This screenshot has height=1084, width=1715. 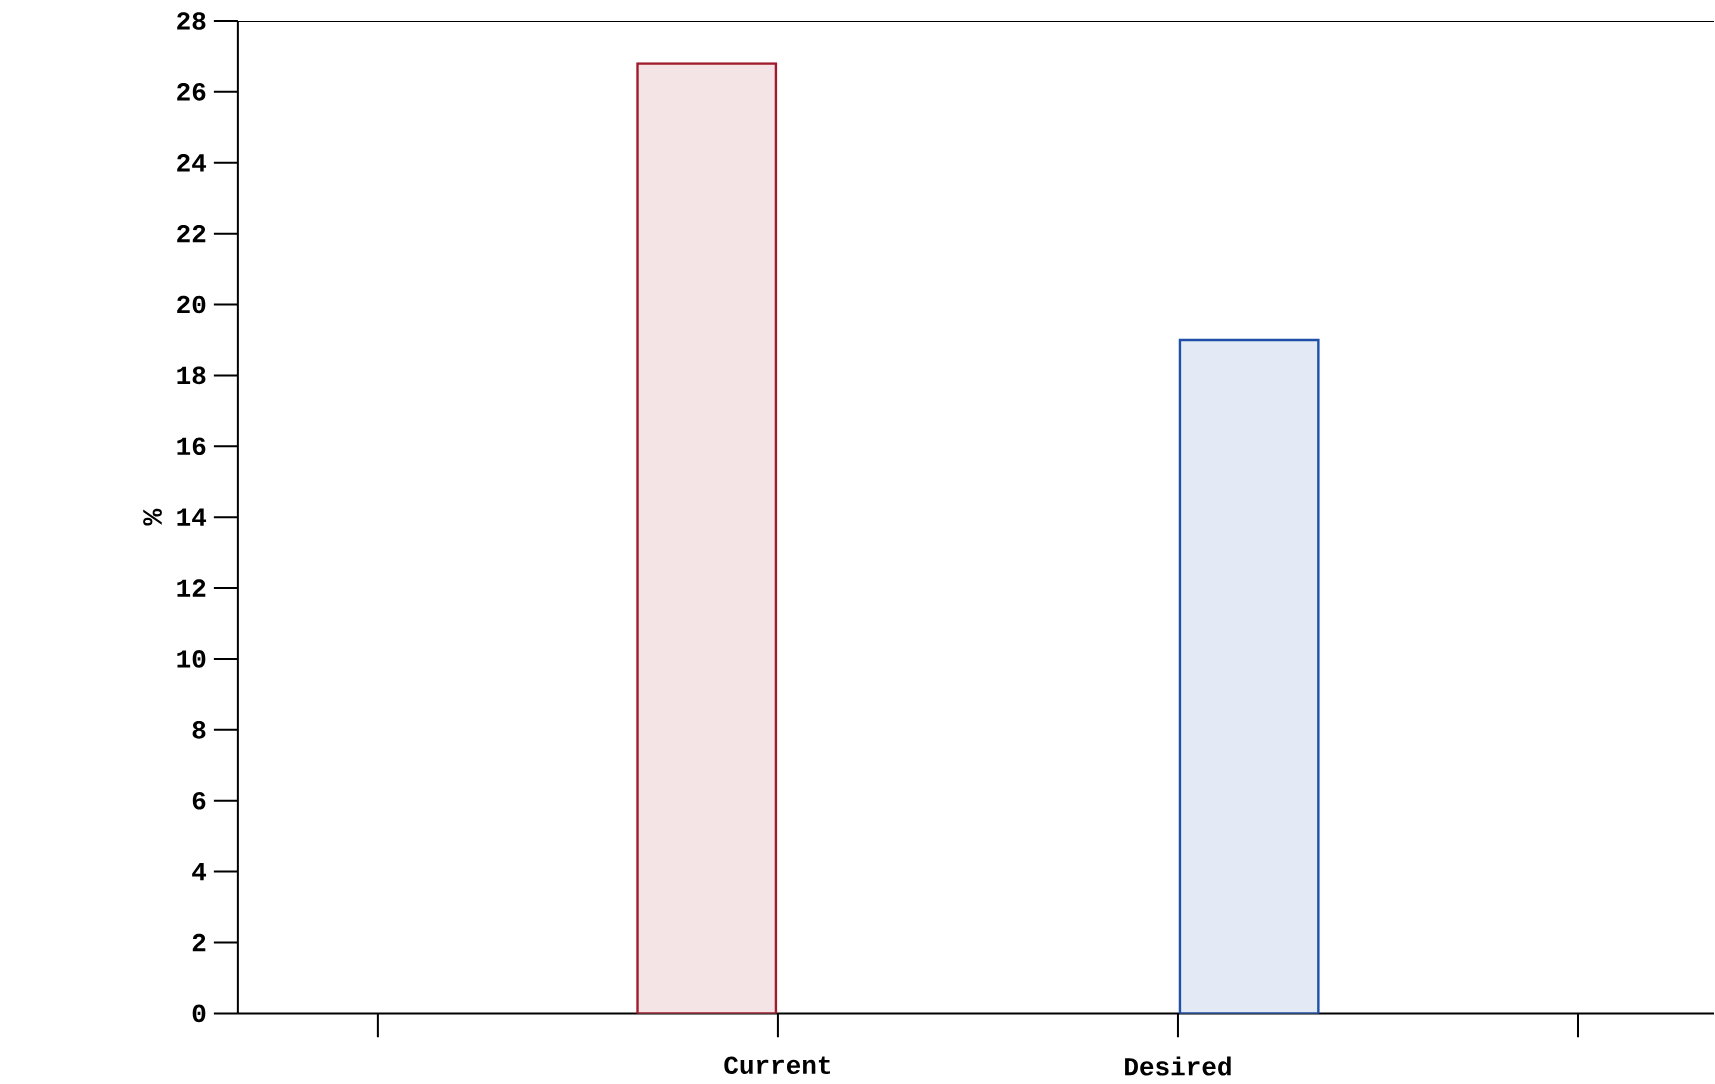 What do you see at coordinates (199, 800) in the screenshot?
I see `y-tick-label: 6` at bounding box center [199, 800].